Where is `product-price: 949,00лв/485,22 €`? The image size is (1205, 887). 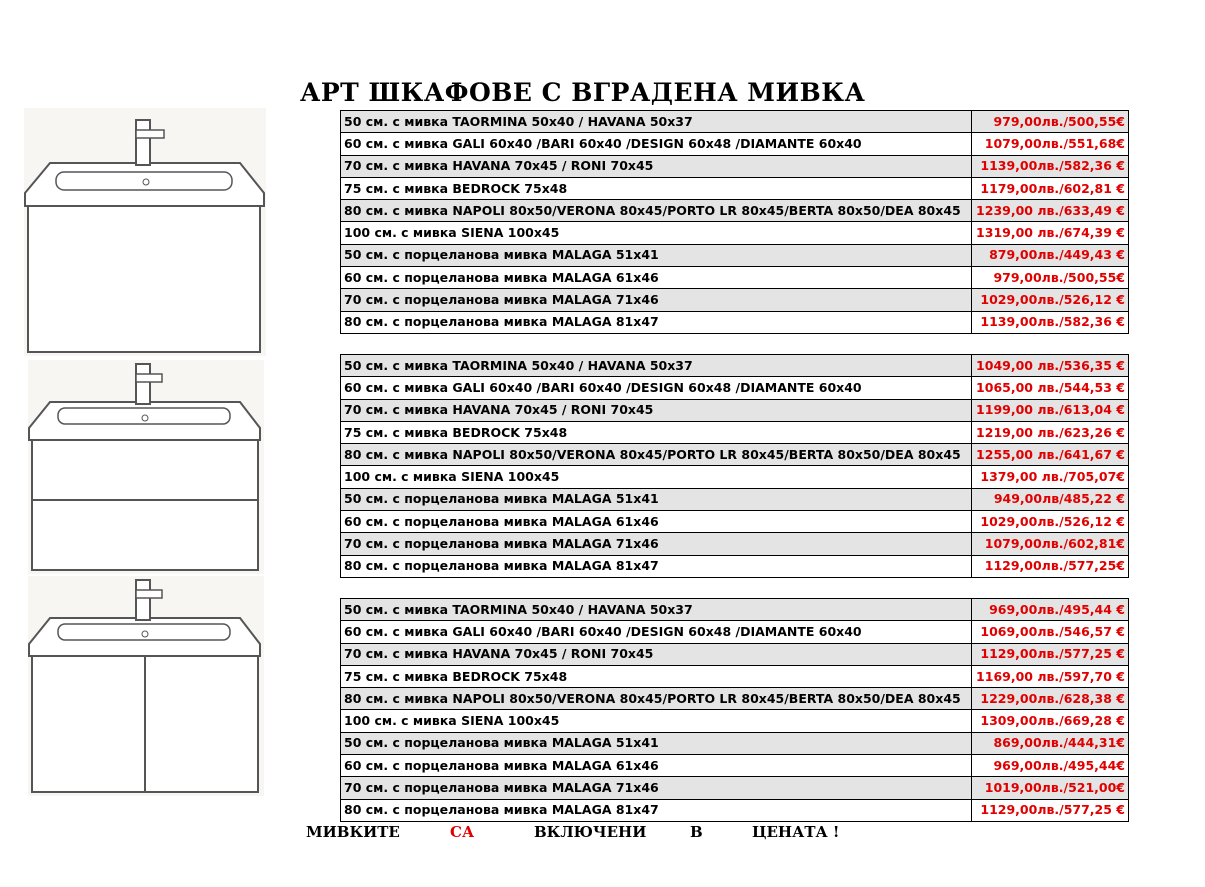 product-price: 949,00лв/485,22 € is located at coordinates (1050, 499).